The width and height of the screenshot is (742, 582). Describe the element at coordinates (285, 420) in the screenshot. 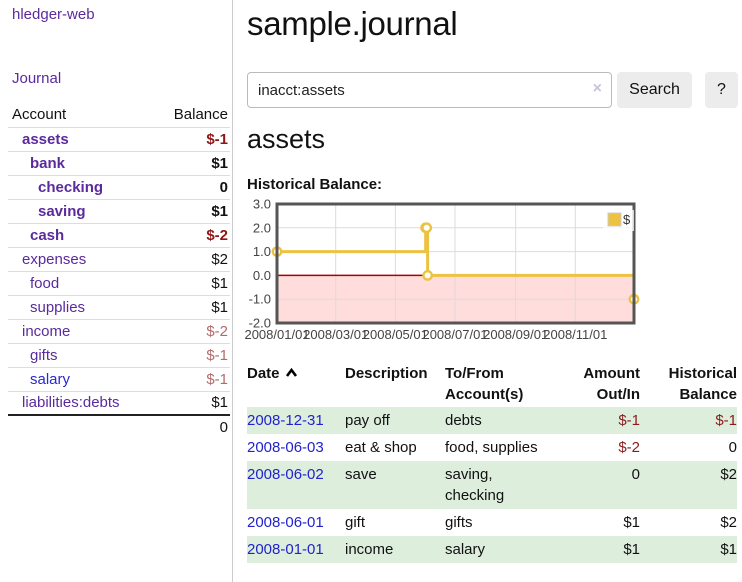

I see `transaction-date-link: 2008-12-31` at that location.